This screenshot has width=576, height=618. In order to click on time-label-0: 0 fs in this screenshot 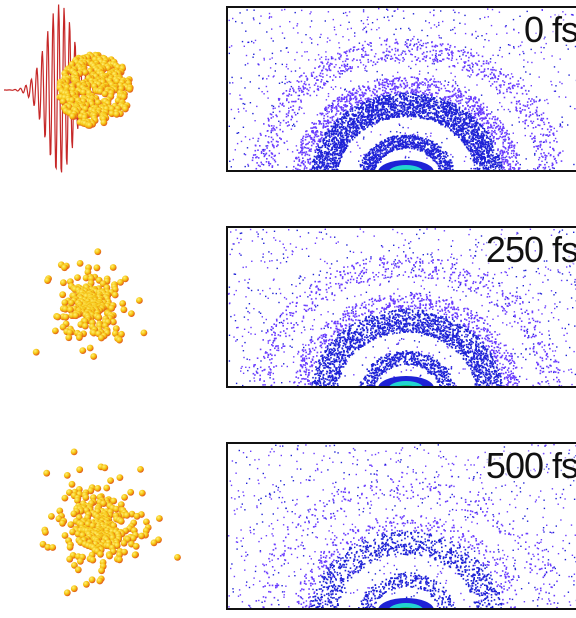, I will do `click(549, 29)`.